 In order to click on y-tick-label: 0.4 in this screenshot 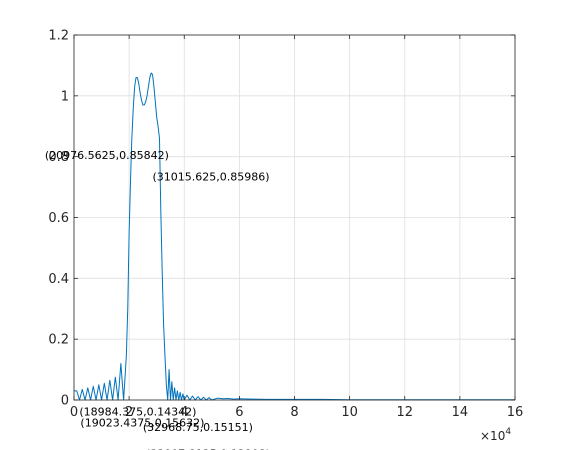, I will do `click(58, 279)`.